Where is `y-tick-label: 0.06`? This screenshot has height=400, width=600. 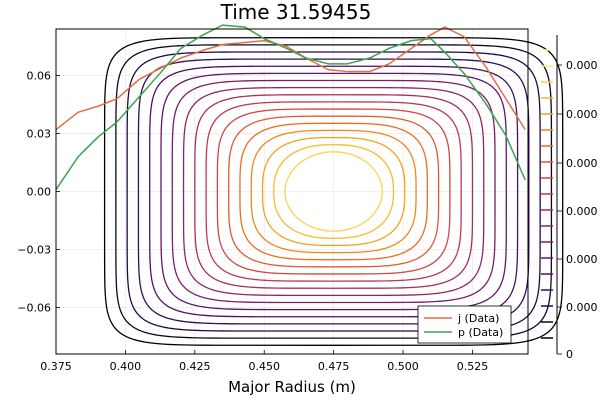
y-tick-label: 0.06 is located at coordinates (39, 75).